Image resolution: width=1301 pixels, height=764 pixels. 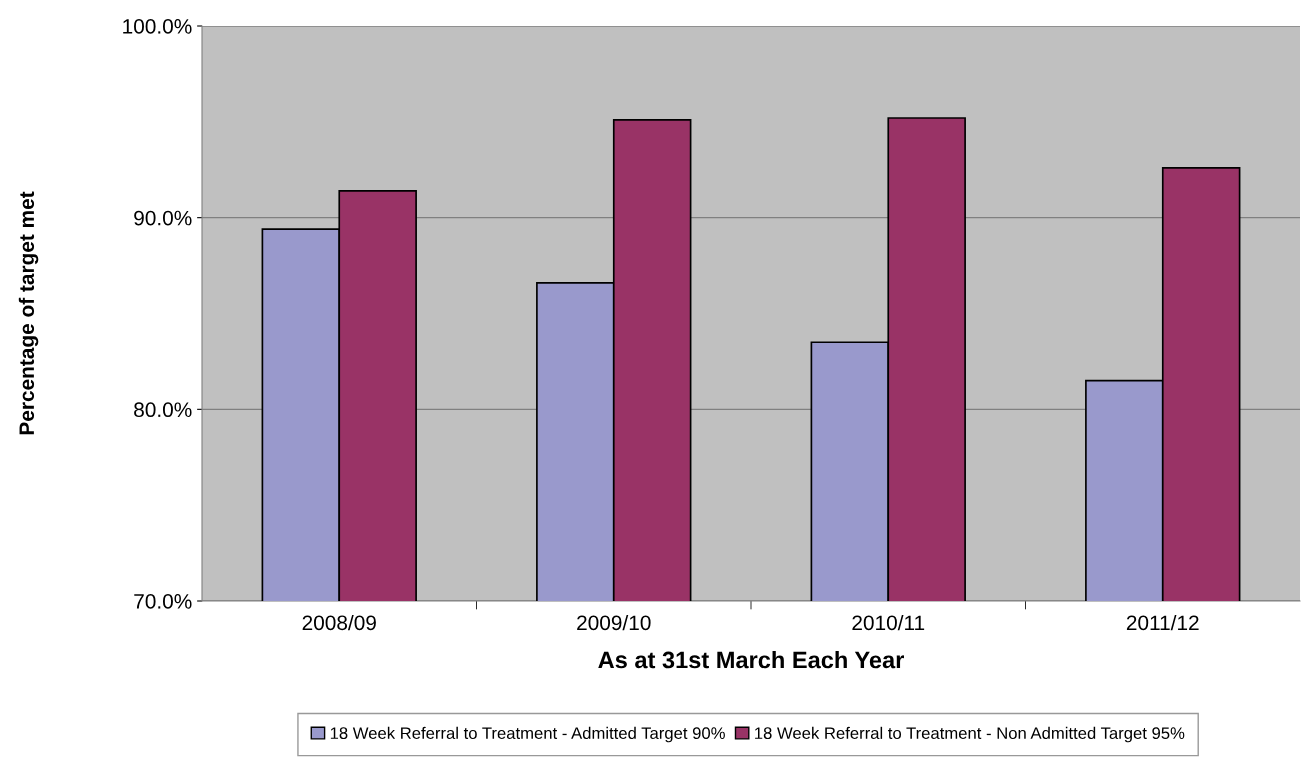 I want to click on x-tick-label: 2010/11, so click(x=888, y=622).